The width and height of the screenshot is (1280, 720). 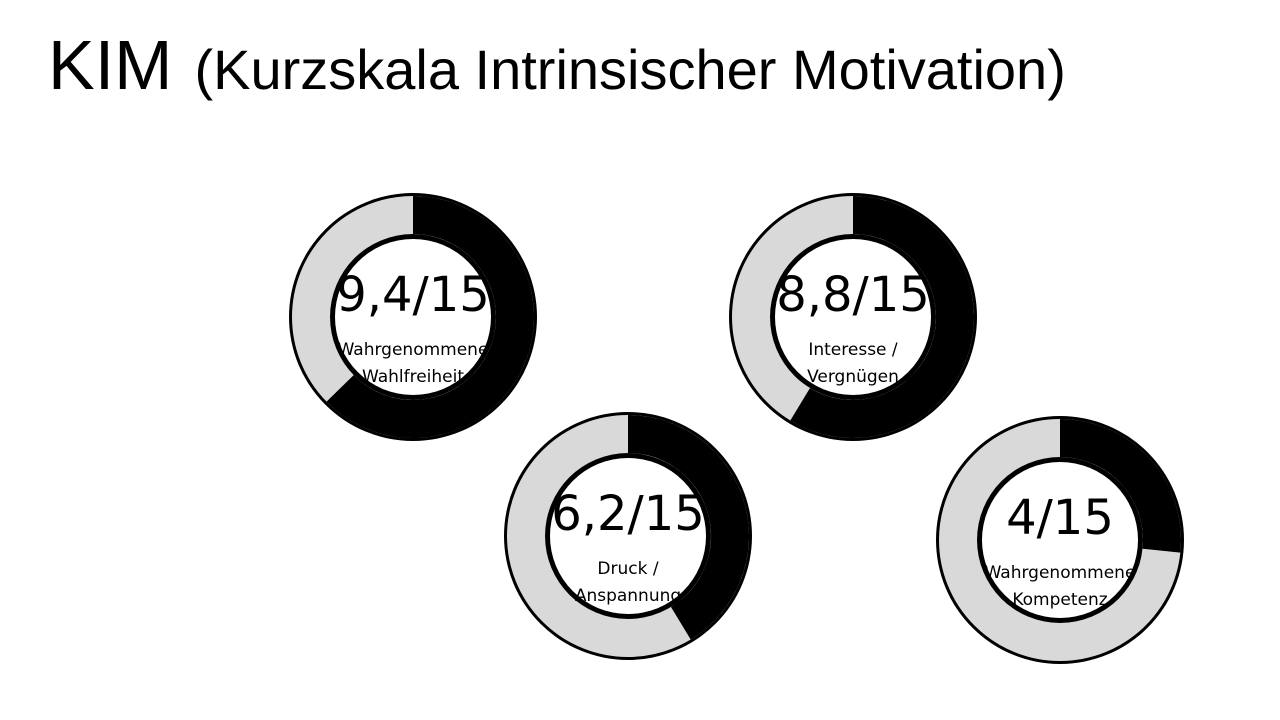 What do you see at coordinates (413, 377) in the screenshot?
I see `donut-category-label: Wahlfreiheit` at bounding box center [413, 377].